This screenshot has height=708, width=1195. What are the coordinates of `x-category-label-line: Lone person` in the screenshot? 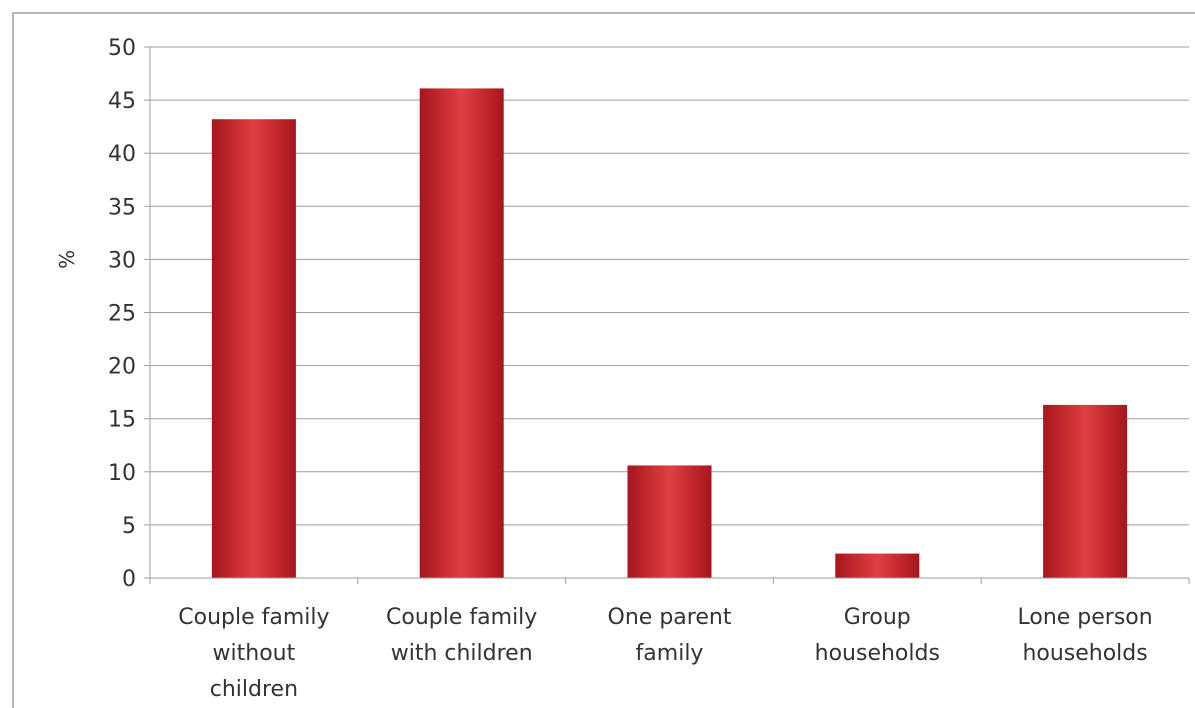 It's located at (1084, 617).